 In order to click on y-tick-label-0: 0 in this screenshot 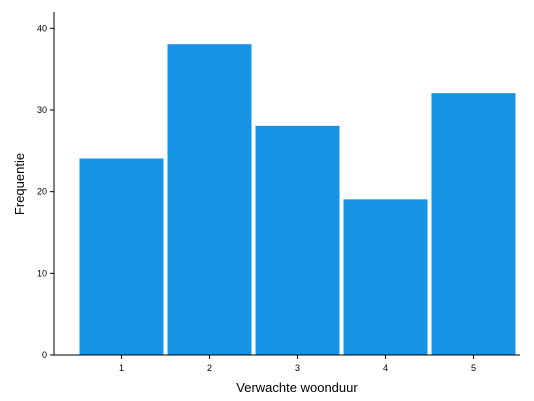, I will do `click(44, 355)`.